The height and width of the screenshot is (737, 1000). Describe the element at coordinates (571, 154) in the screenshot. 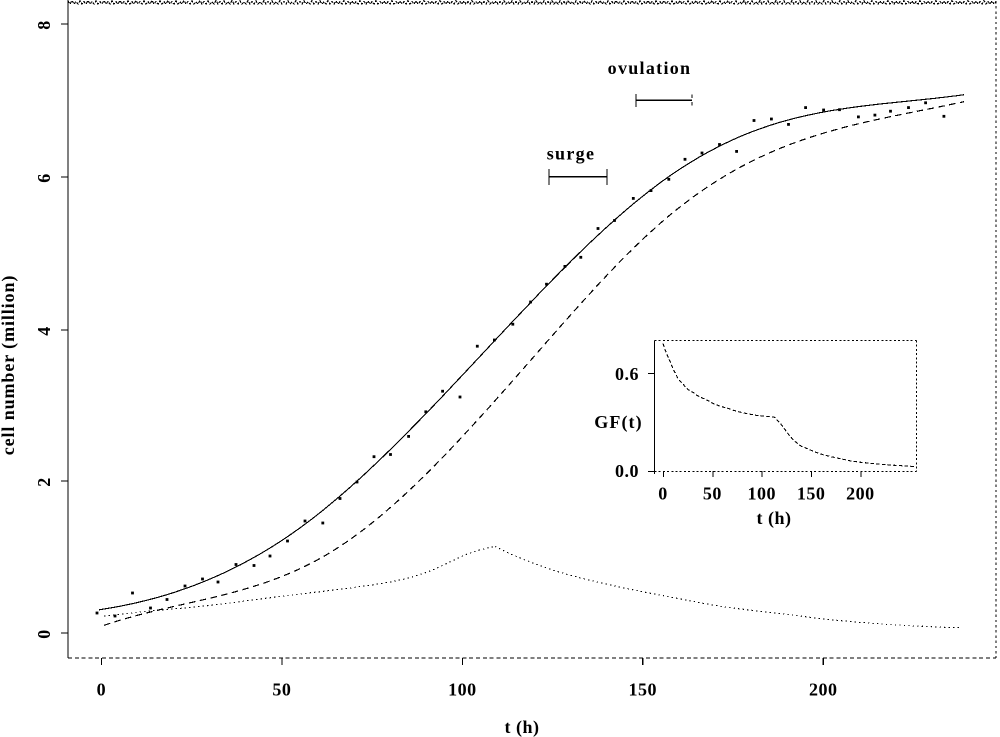

I see `svg-text: surge` at that location.